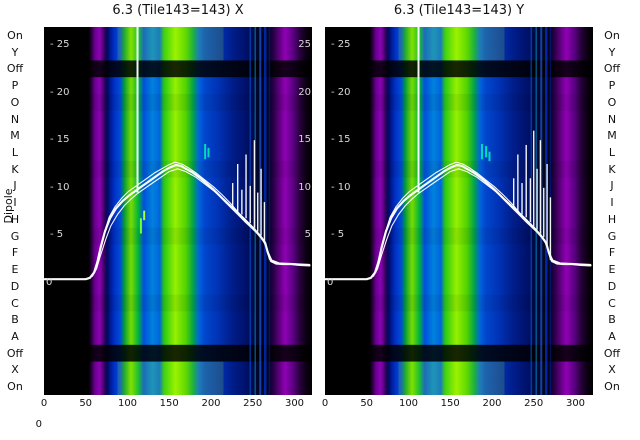 This screenshot has height=440, width=640. What do you see at coordinates (15, 169) in the screenshot?
I see `row-label-left: K` at bounding box center [15, 169].